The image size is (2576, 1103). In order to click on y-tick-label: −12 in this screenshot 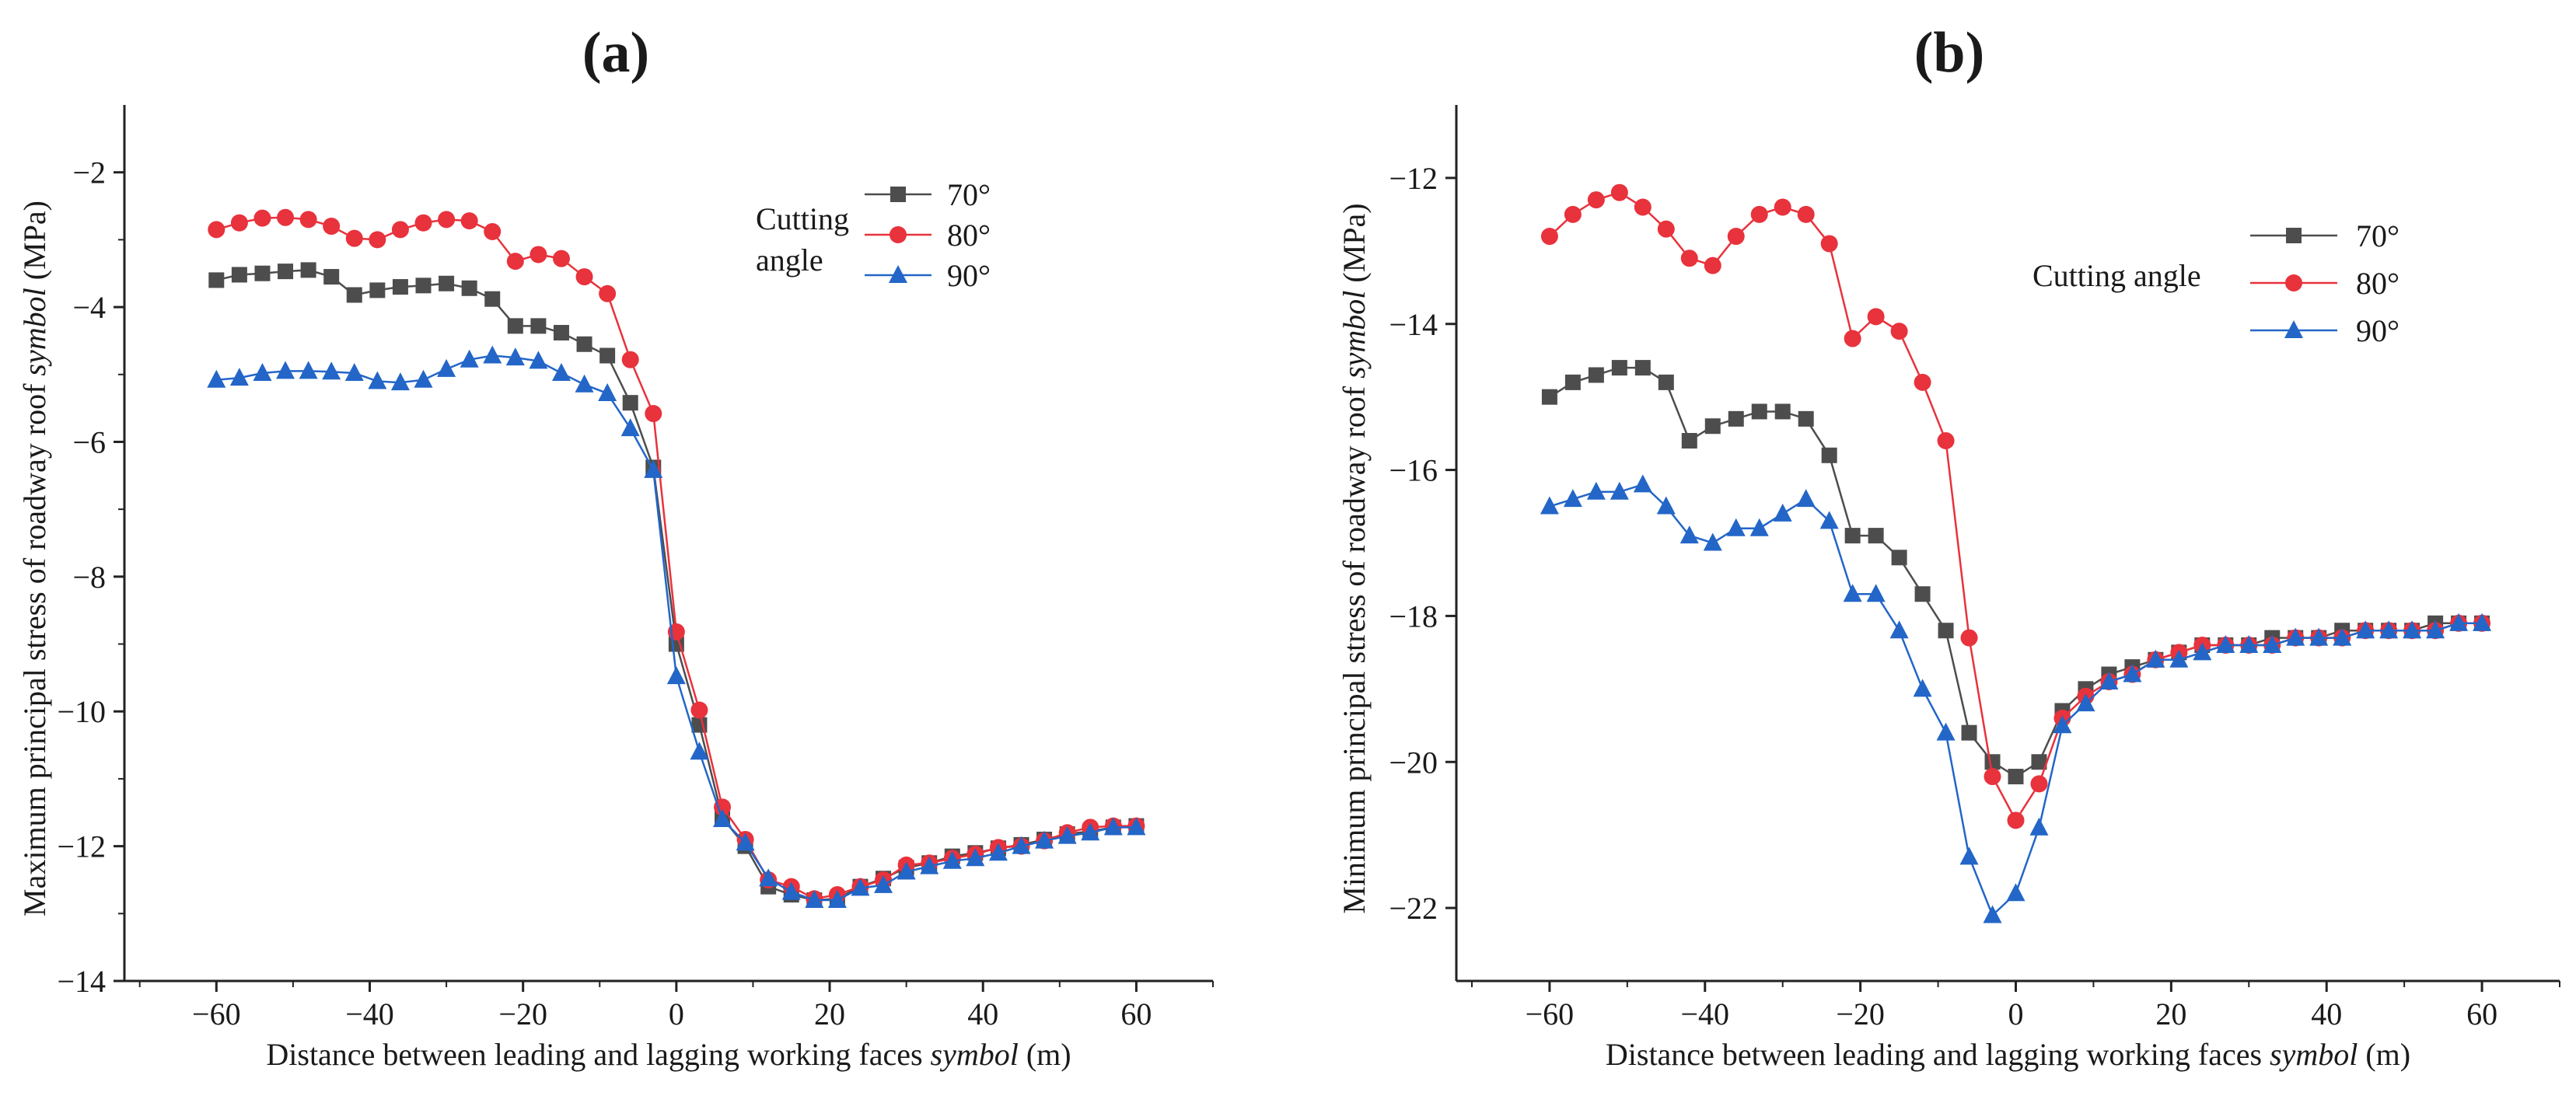, I will do `click(81, 846)`.